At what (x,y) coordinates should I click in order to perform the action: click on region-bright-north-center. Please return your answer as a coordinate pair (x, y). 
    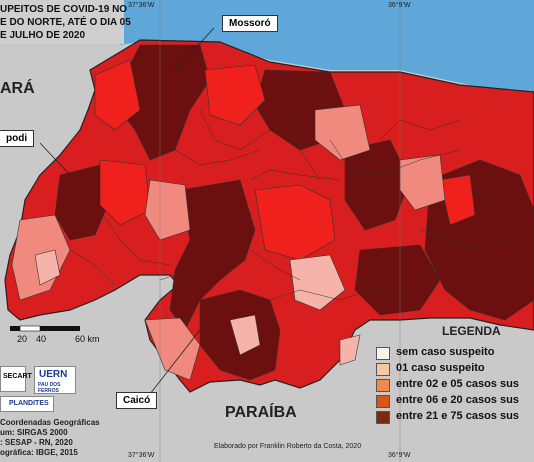
    Looking at the image, I should click on (235, 95).